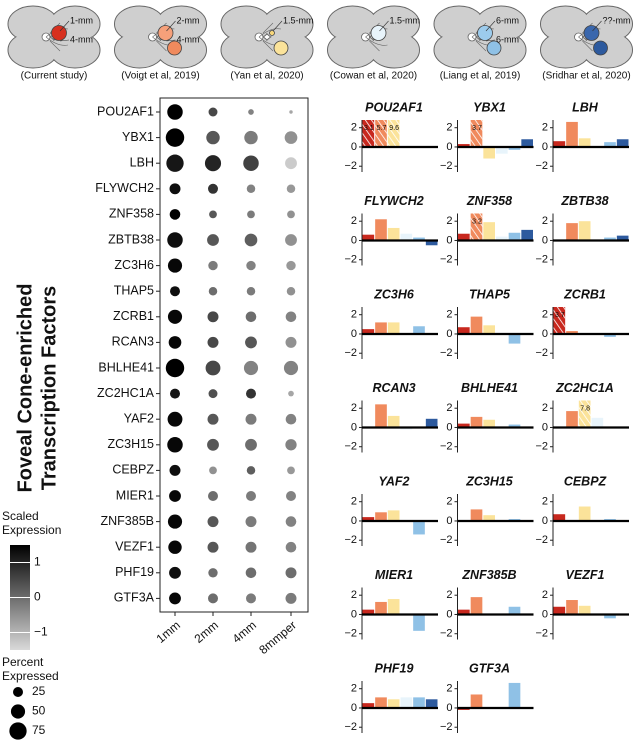 The image size is (640, 751). Describe the element at coordinates (617, 20) in the screenshot. I see `region-label: ??-mm` at that location.